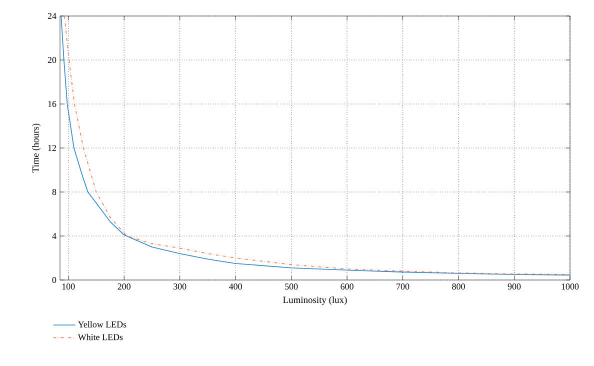  Describe the element at coordinates (458, 287) in the screenshot. I see `x-tick-label: 800` at that location.